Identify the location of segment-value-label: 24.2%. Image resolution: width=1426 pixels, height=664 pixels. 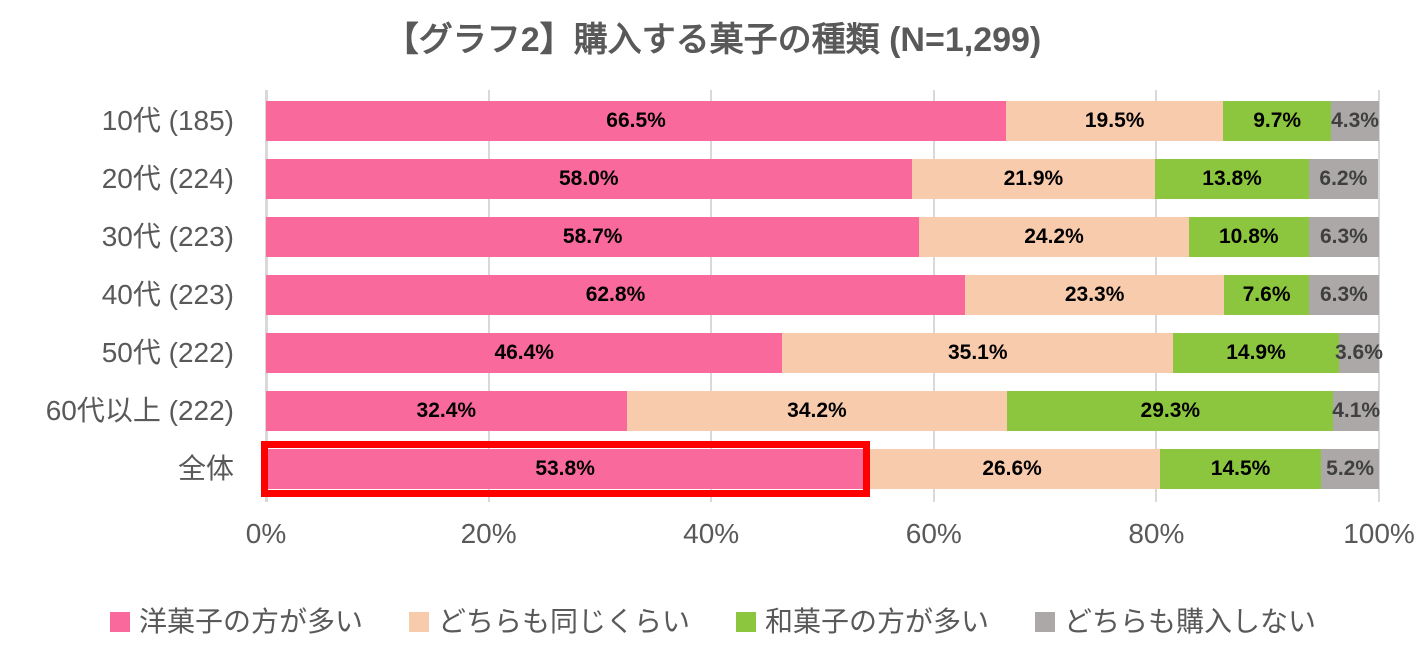
(1054, 236).